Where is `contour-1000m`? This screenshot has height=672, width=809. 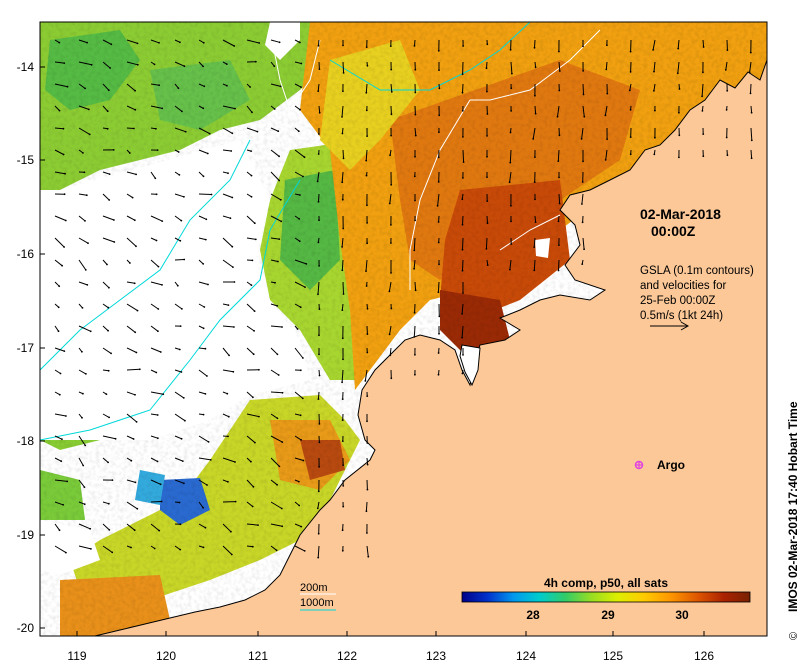
contour-1000m is located at coordinates (430, 56).